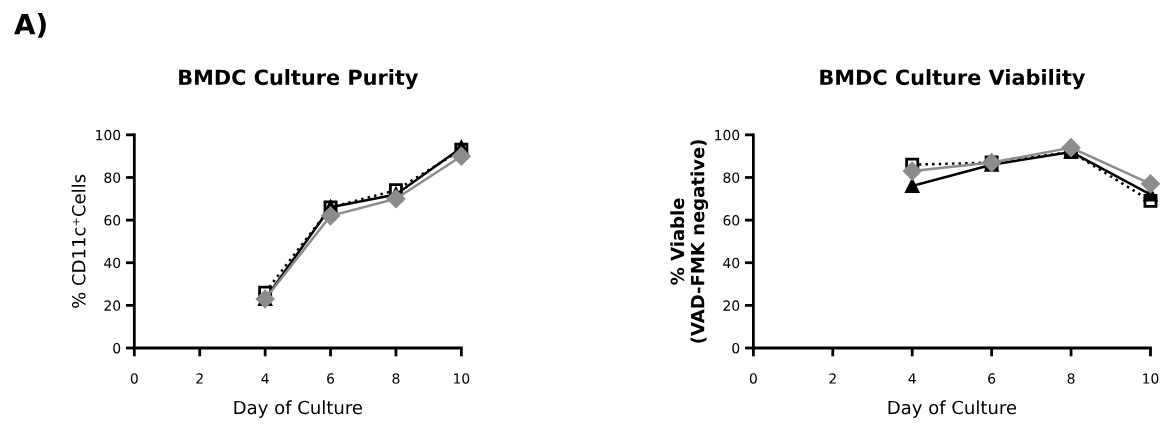 This screenshot has width=1168, height=435. What do you see at coordinates (953, 79) in the screenshot?
I see `chart-title: BMDC Culture Viability` at bounding box center [953, 79].